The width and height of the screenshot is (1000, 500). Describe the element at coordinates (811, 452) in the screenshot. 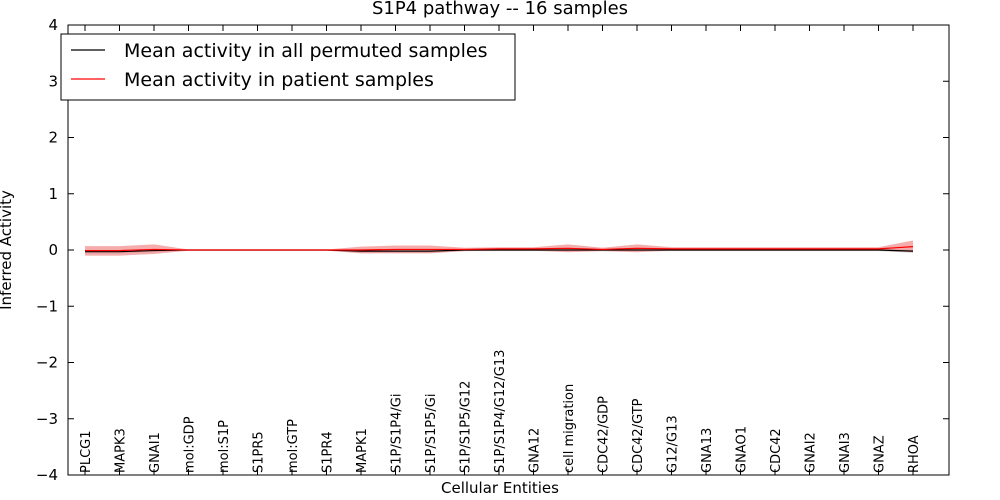

I see `x-category-label: GNAI2` at that location.